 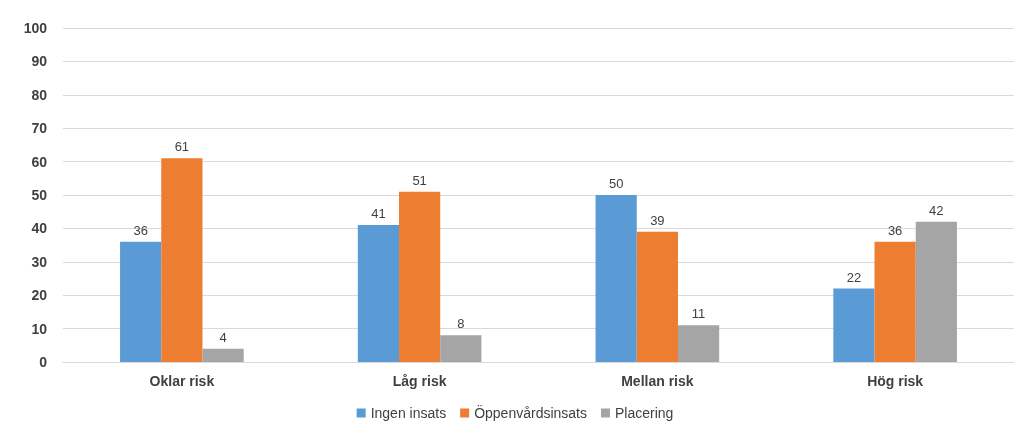 What do you see at coordinates (39, 295) in the screenshot?
I see `y-tick-label: 20` at bounding box center [39, 295].